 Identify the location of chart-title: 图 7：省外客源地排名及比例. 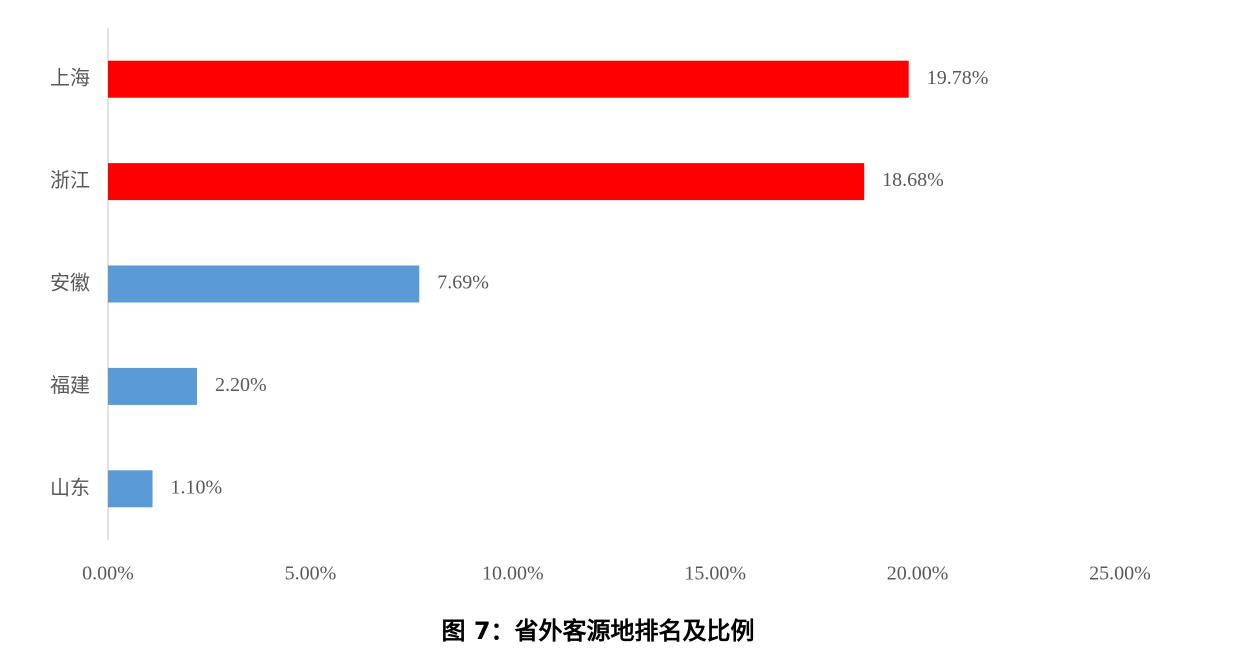
(597, 631).